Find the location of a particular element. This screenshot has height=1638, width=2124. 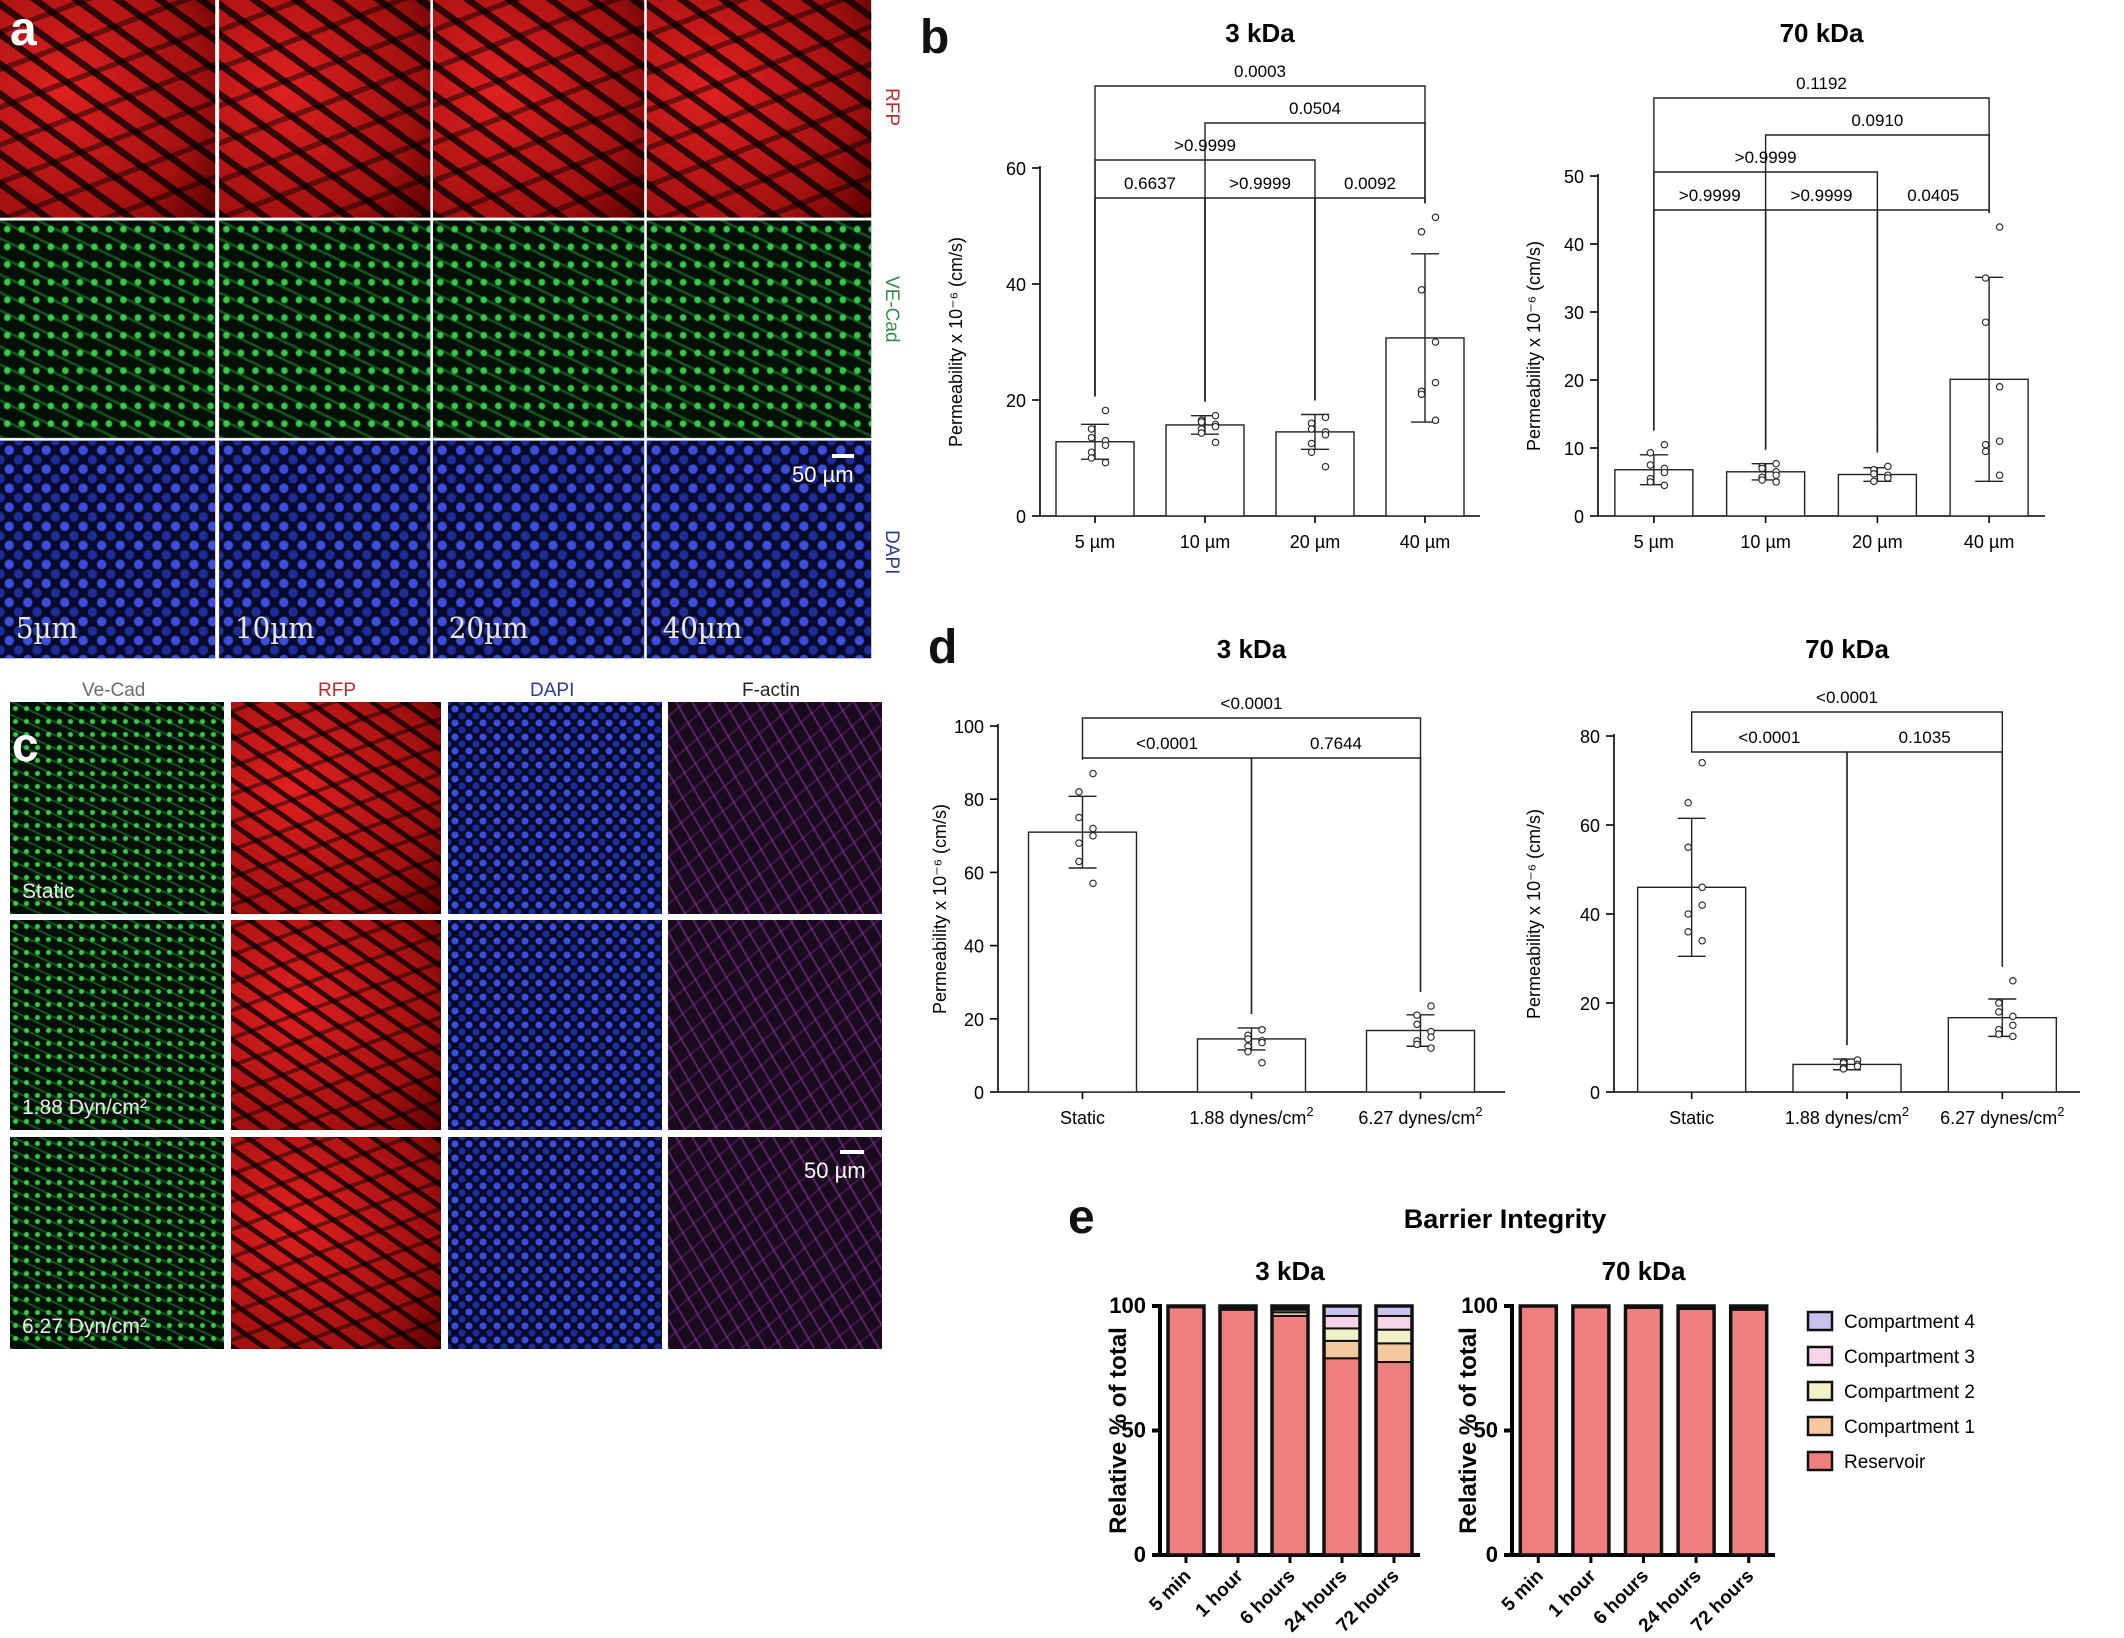

x-tick-label: 20 µm is located at coordinates (1315, 542).